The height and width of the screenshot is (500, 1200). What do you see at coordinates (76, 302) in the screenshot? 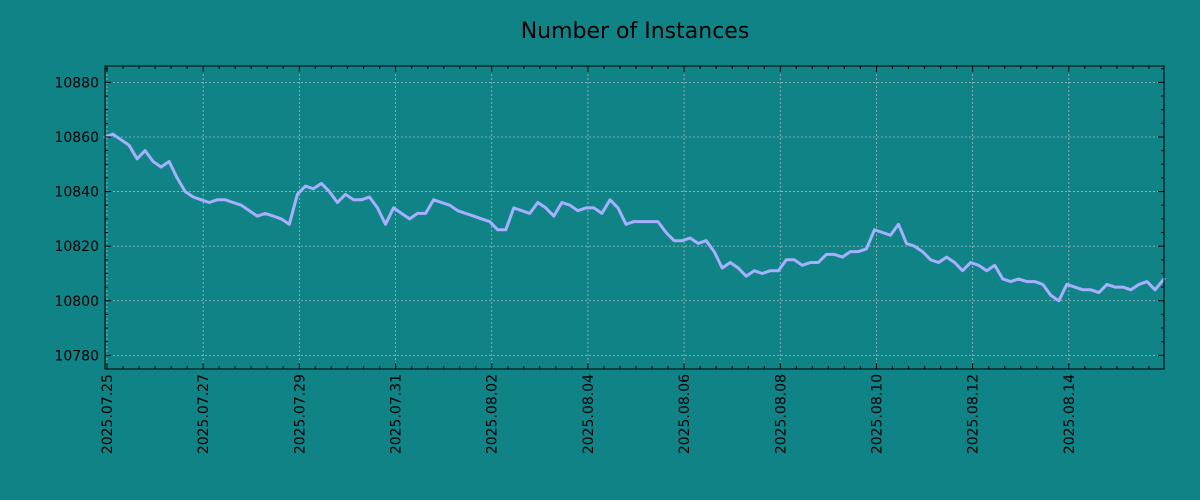
I see `y-tick-label: 10800` at bounding box center [76, 302].